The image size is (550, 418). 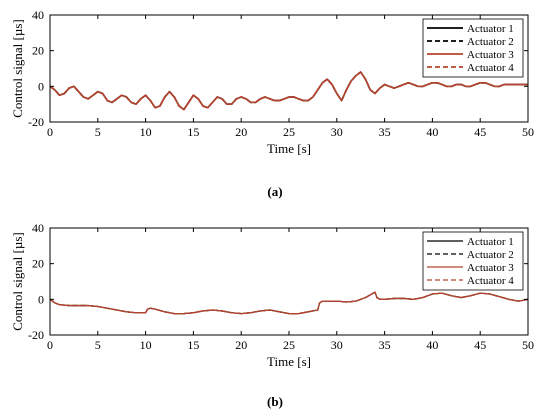 What do you see at coordinates (274, 191) in the screenshot?
I see `panel-label: (a)` at bounding box center [274, 191].